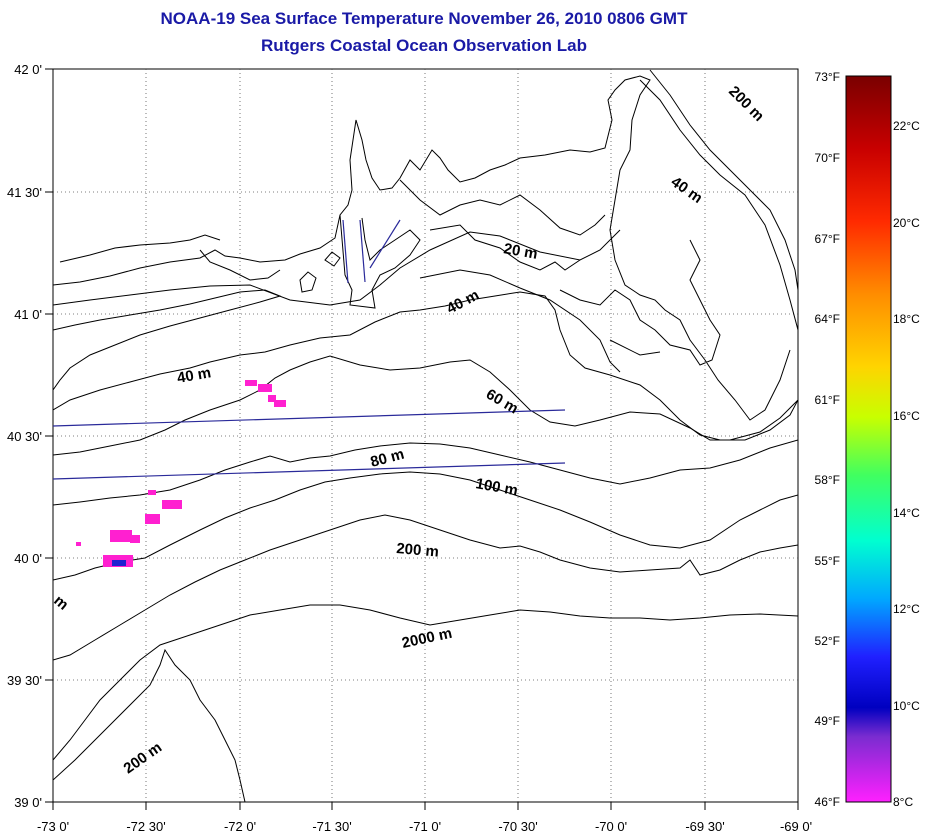 This screenshot has height=840, width=928. What do you see at coordinates (827, 158) in the screenshot?
I see `colorbar-f-label: 70°F` at bounding box center [827, 158].